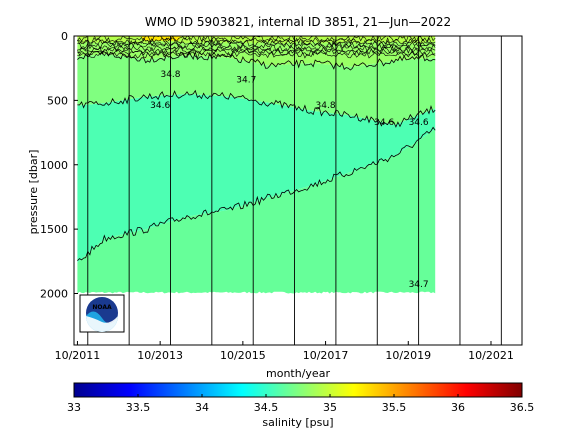 The width and height of the screenshot is (576, 432). I want to click on layer-34.7-34.8, so click(256, 89).